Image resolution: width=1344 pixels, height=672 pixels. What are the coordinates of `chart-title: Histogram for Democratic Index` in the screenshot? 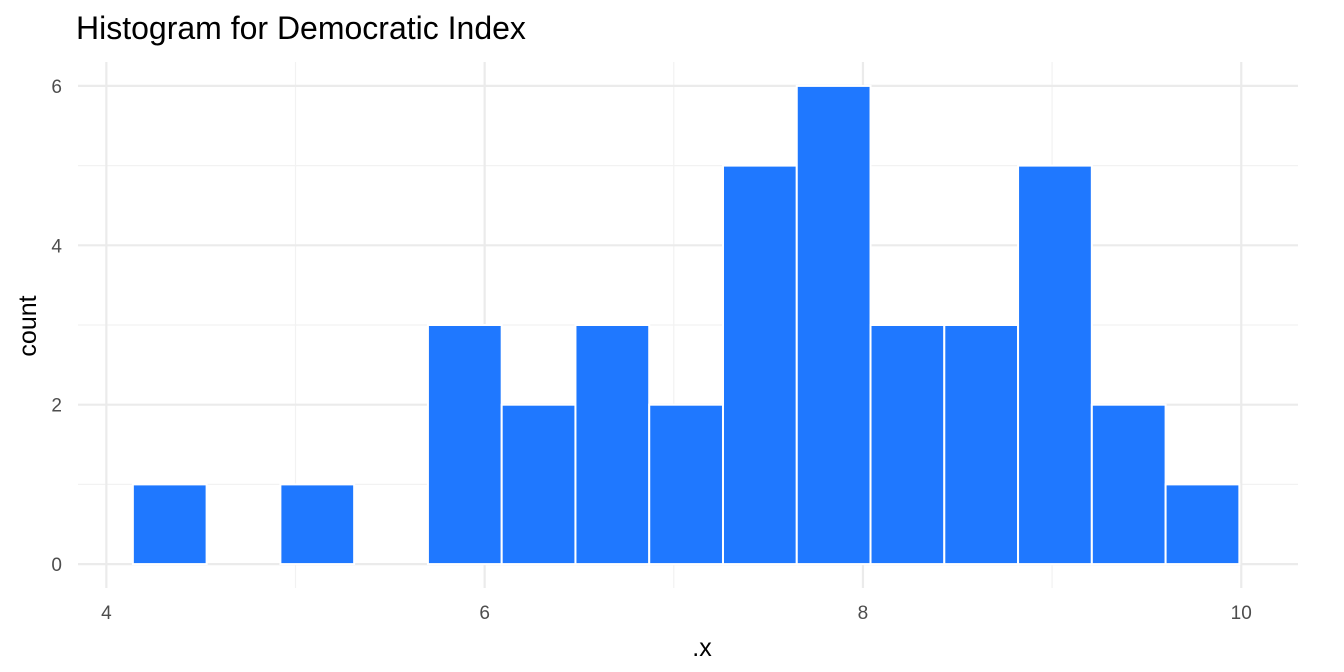 It's located at (301, 28).